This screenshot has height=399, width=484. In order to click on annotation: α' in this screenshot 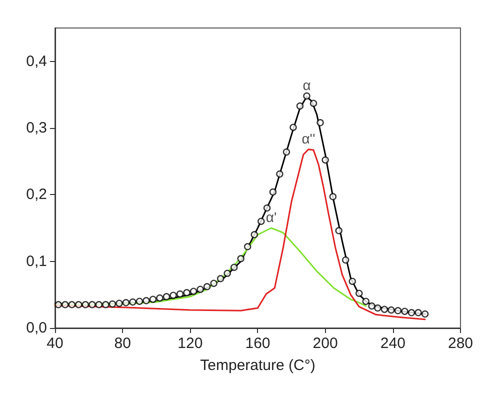, I will do `click(271, 217)`.